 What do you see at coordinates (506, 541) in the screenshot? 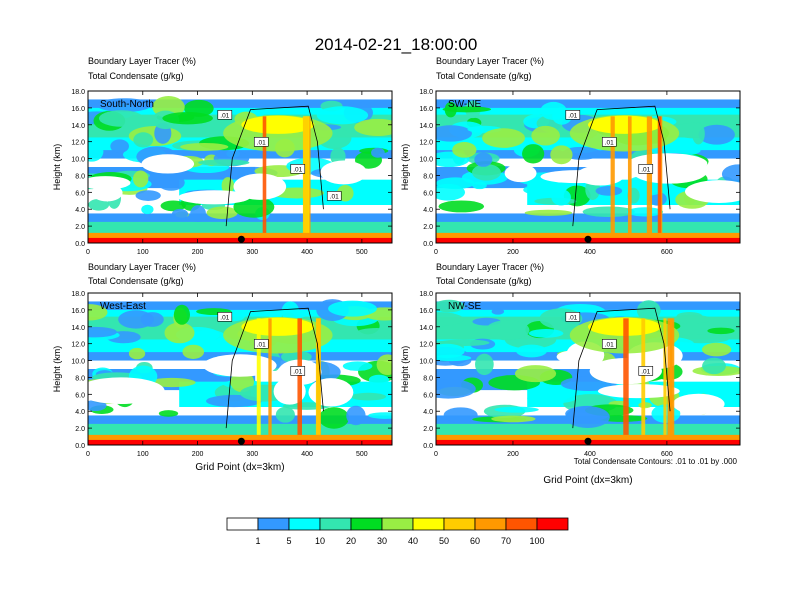
I see `colorbar-label: 70` at bounding box center [506, 541].